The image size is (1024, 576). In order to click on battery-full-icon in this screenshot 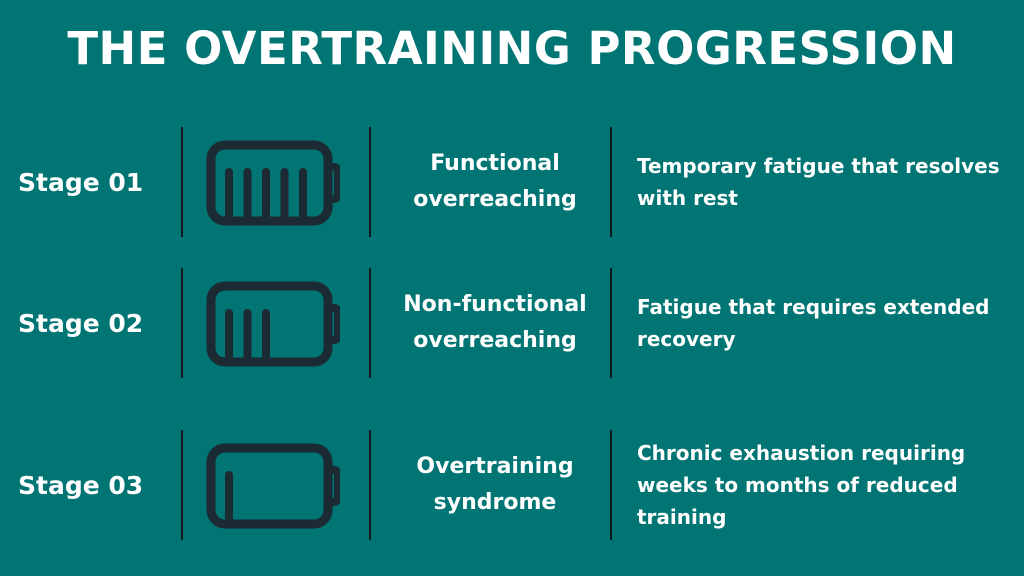, I will do `click(273, 183)`.